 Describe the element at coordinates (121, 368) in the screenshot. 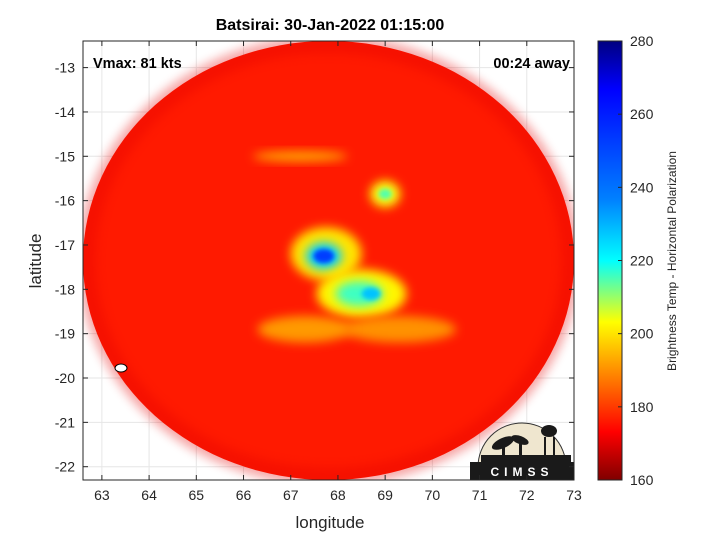

I see `island-outline` at that location.